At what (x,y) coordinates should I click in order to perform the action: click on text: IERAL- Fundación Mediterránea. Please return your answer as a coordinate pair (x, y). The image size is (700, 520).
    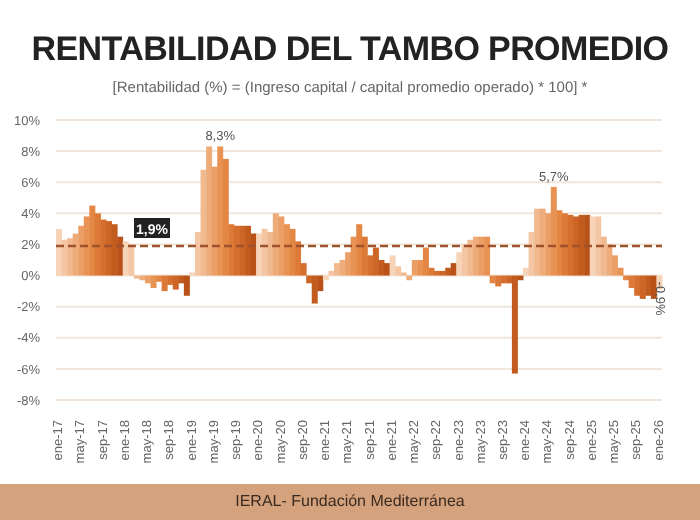
    Looking at the image, I should click on (350, 502).